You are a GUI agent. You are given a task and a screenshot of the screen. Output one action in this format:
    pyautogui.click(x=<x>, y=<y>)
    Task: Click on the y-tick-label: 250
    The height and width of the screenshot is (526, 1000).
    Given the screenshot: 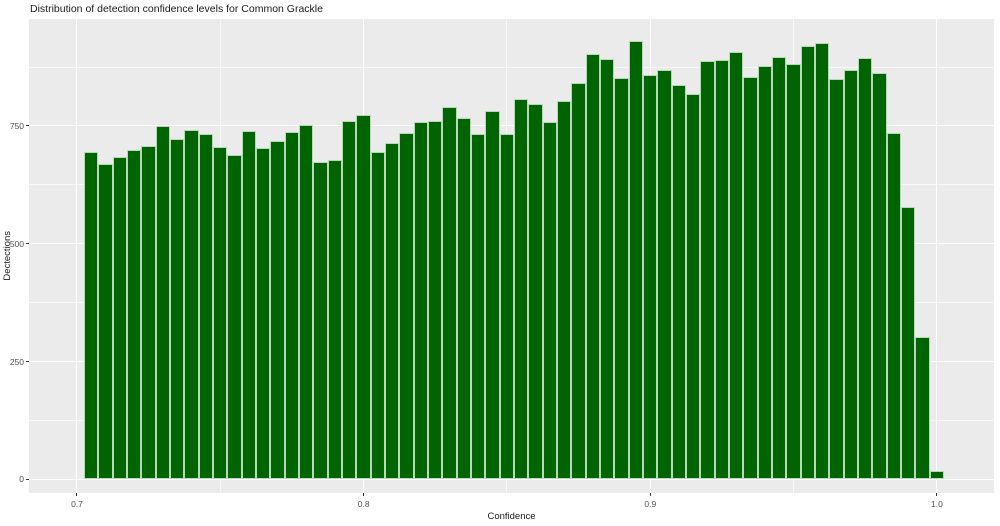 What is the action you would take?
    pyautogui.click(x=16, y=361)
    